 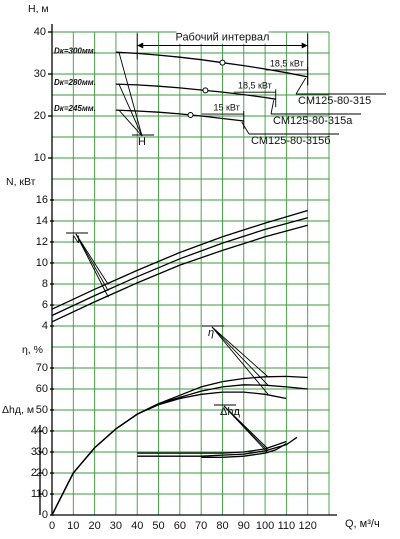 What do you see at coordinates (75, 82) in the screenshot?
I see `diameter-label: Dк=280мм.` at bounding box center [75, 82].